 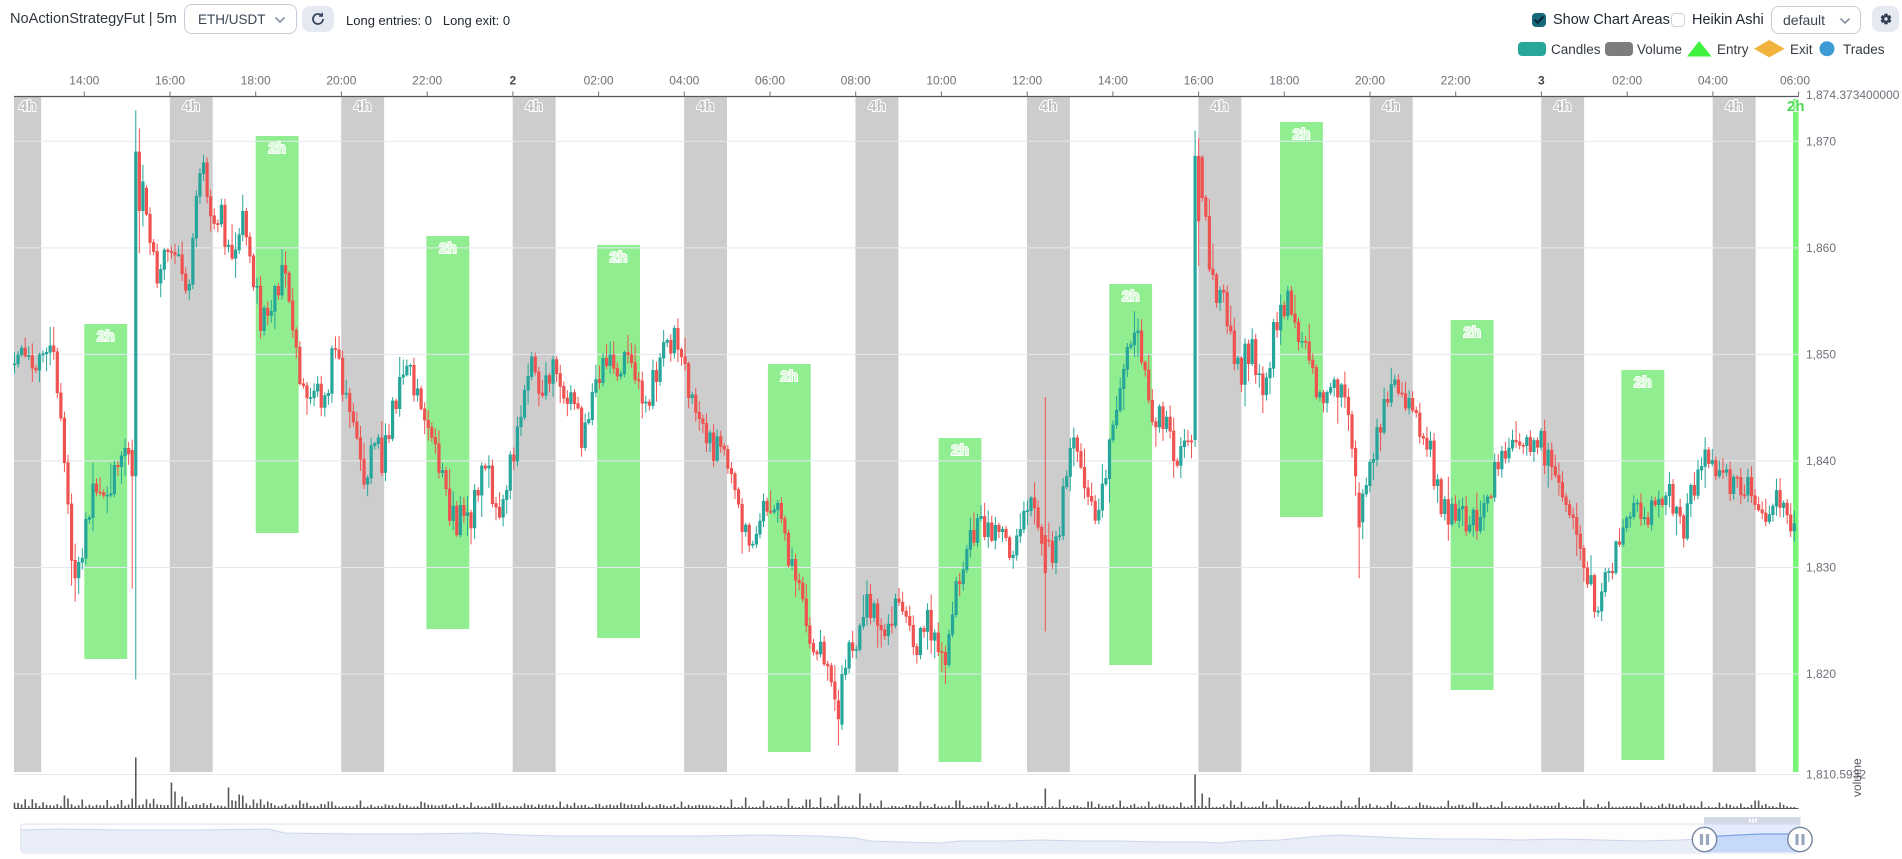 I want to click on svg-text: 1,810.5932, so click(x=1836, y=775).